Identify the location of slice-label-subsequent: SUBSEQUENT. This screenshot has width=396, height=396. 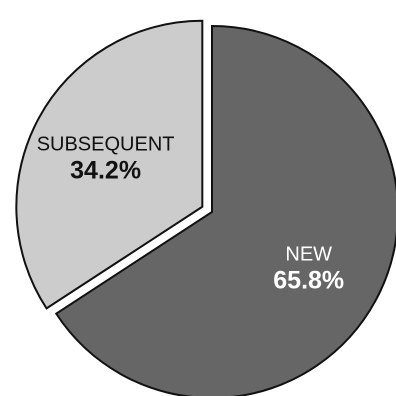
(106, 144).